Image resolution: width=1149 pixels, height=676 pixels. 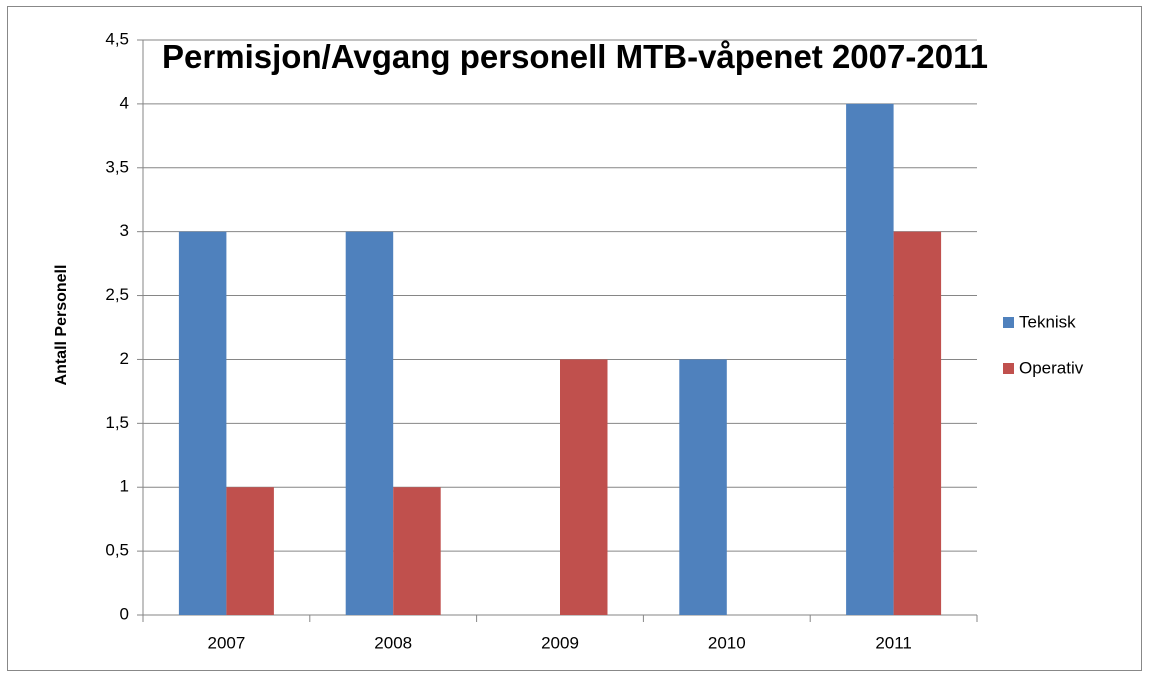 What do you see at coordinates (124, 230) in the screenshot?
I see `y-tick-label: 3` at bounding box center [124, 230].